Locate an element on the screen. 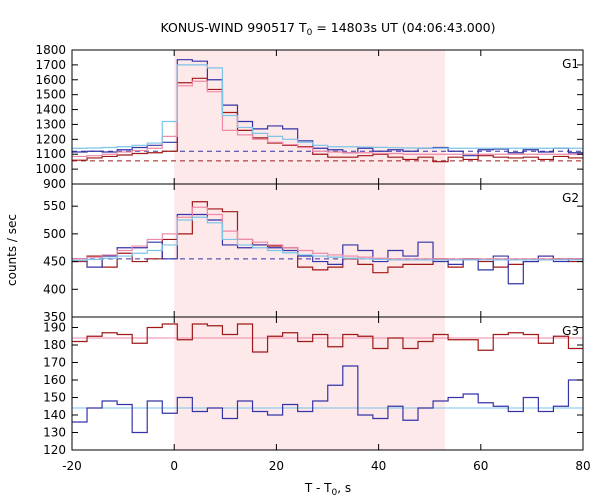 Image resolution: width=600 pixels, height=500 pixels. y-tick-label: 1200 is located at coordinates (50, 139).